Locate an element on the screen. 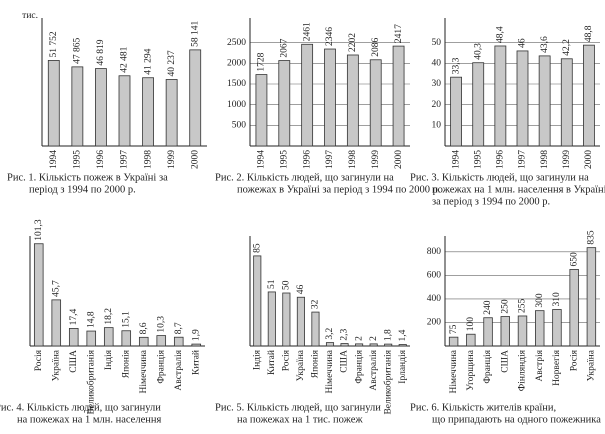 This screenshot has width=605, height=434. y-tick-label: 20 is located at coordinates (437, 105).